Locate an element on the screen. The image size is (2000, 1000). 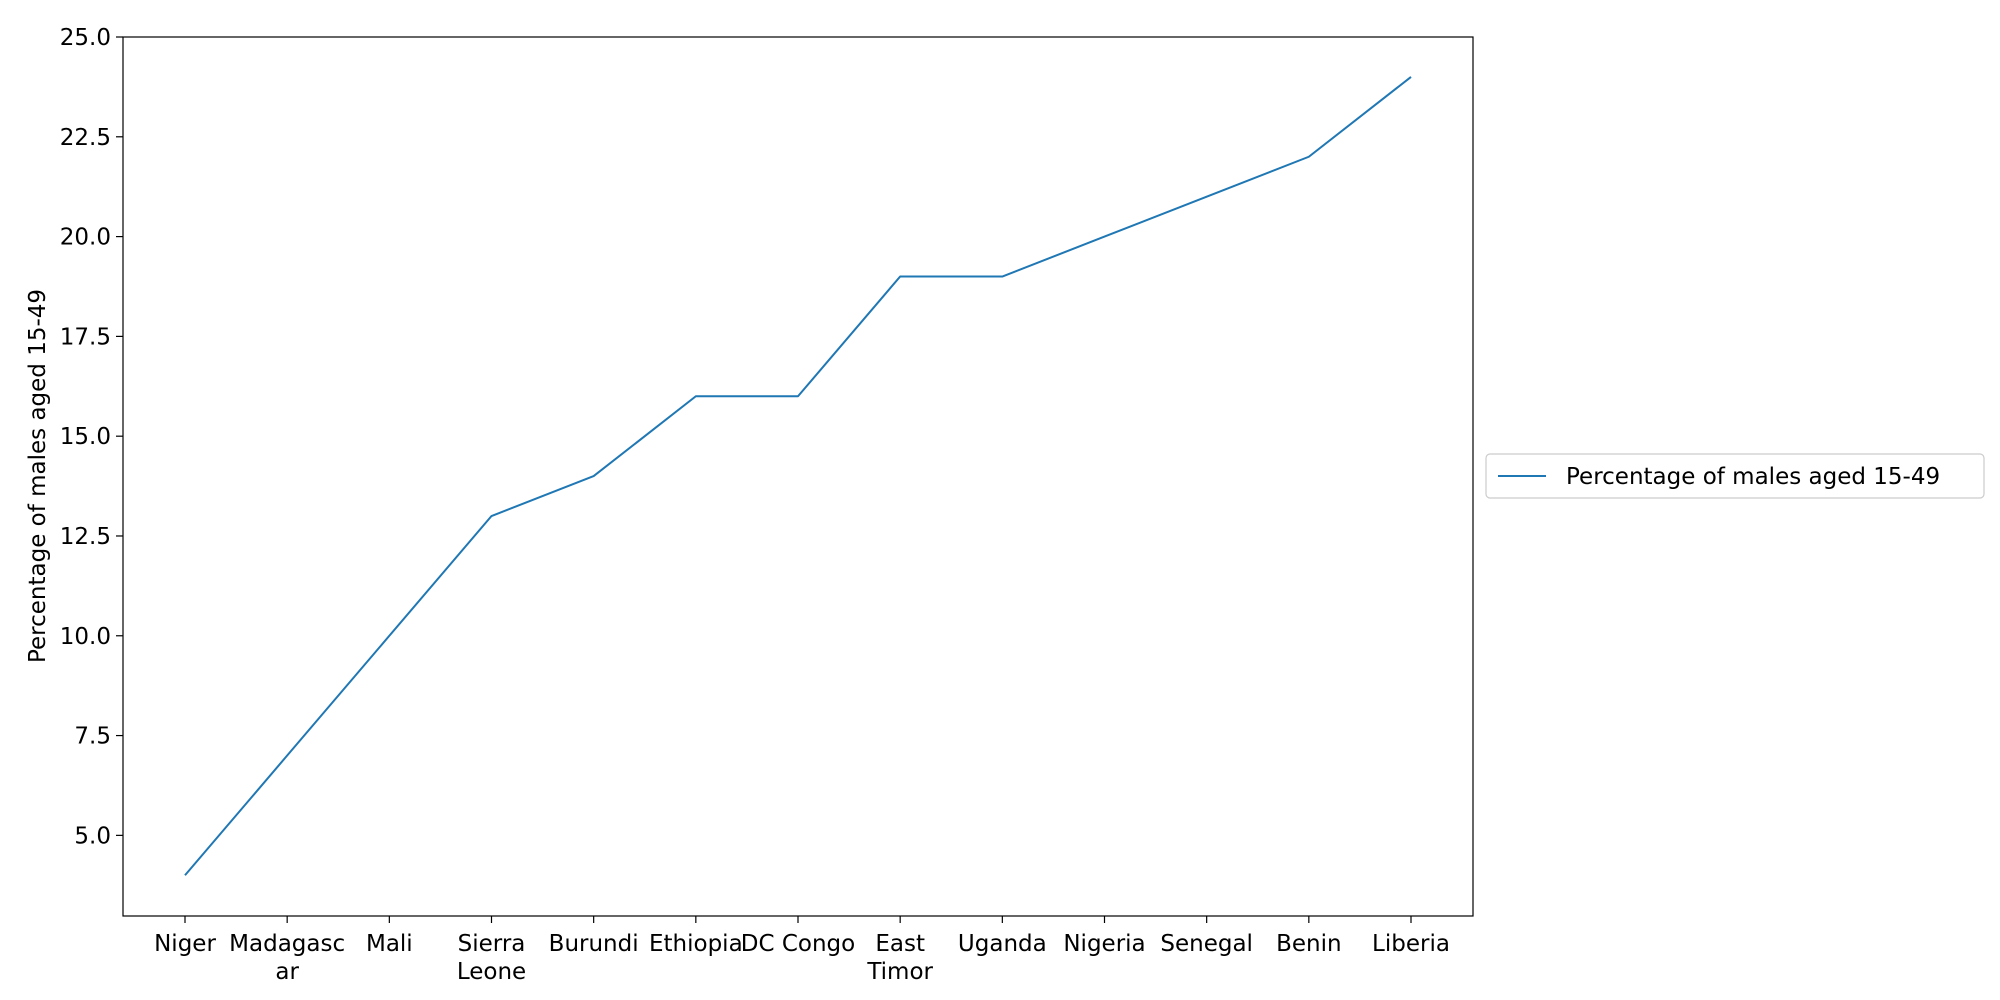
x-tick-label: East Timor is located at coordinates (899, 958).